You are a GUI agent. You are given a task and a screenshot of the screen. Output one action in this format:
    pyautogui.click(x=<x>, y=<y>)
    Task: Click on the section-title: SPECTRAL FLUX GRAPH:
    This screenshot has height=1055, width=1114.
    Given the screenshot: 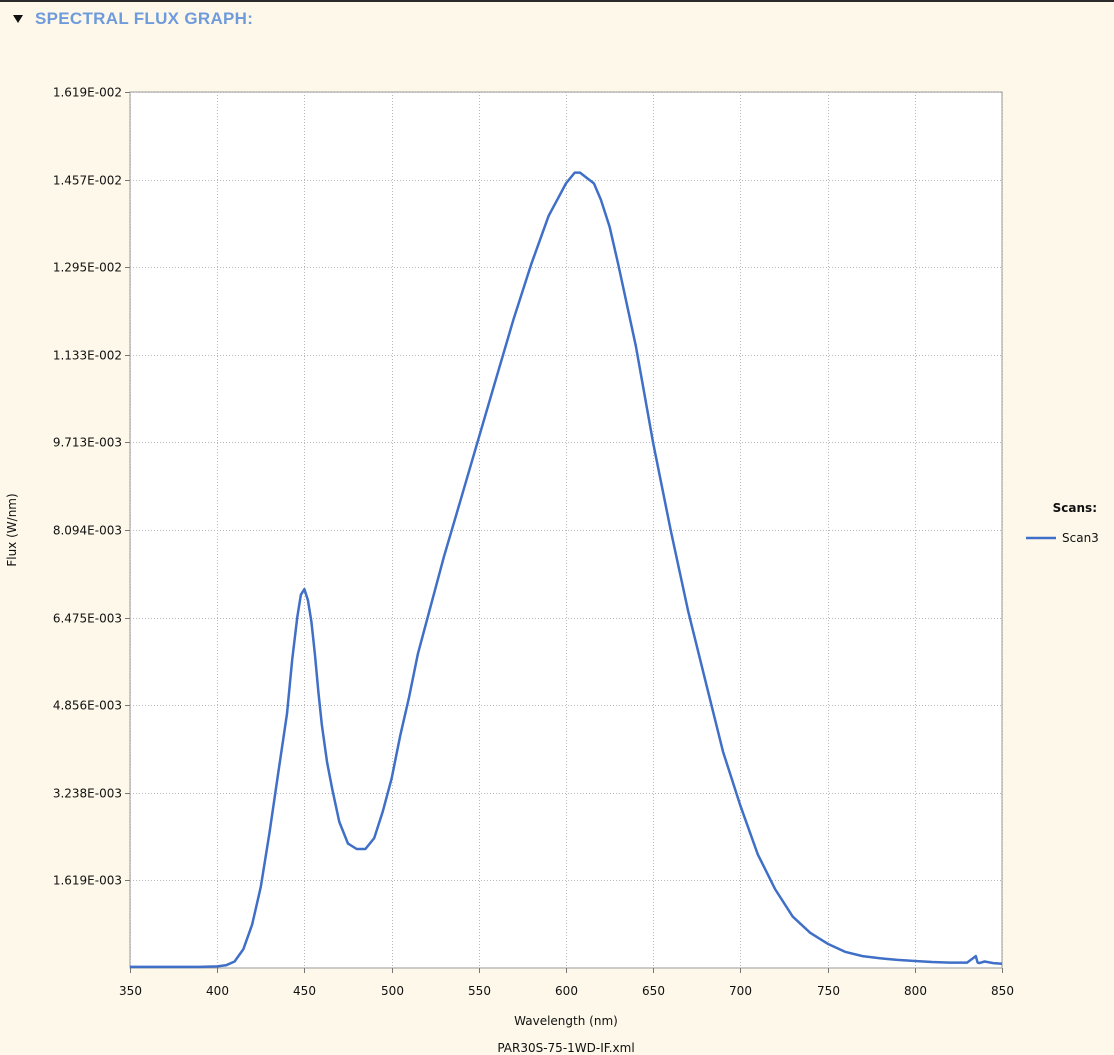 What is the action you would take?
    pyautogui.click(x=144, y=18)
    